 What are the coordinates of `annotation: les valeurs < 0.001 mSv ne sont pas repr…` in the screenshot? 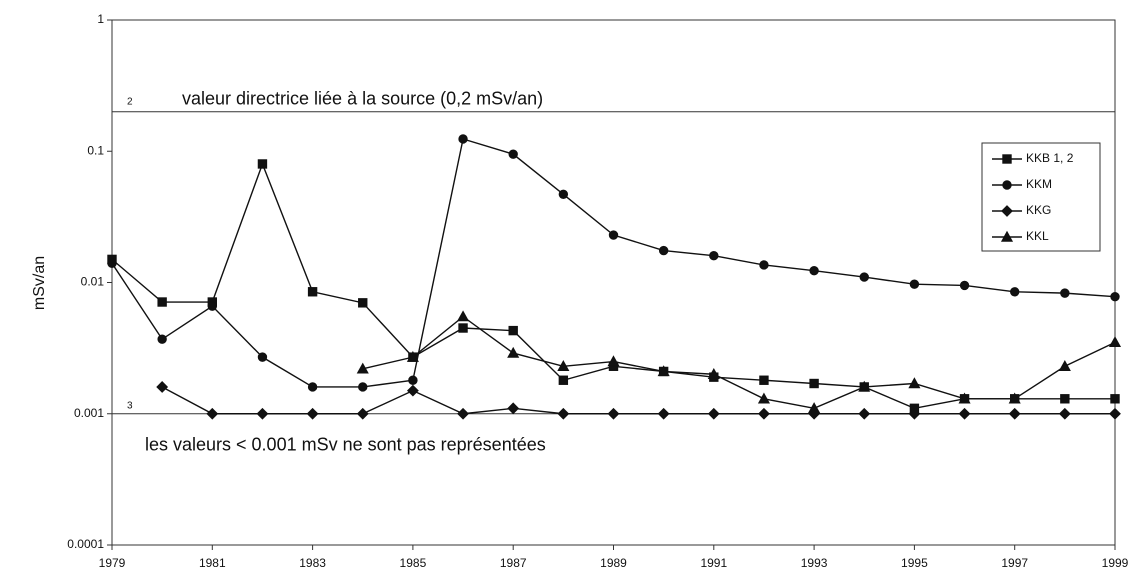 It's located at (345, 445).